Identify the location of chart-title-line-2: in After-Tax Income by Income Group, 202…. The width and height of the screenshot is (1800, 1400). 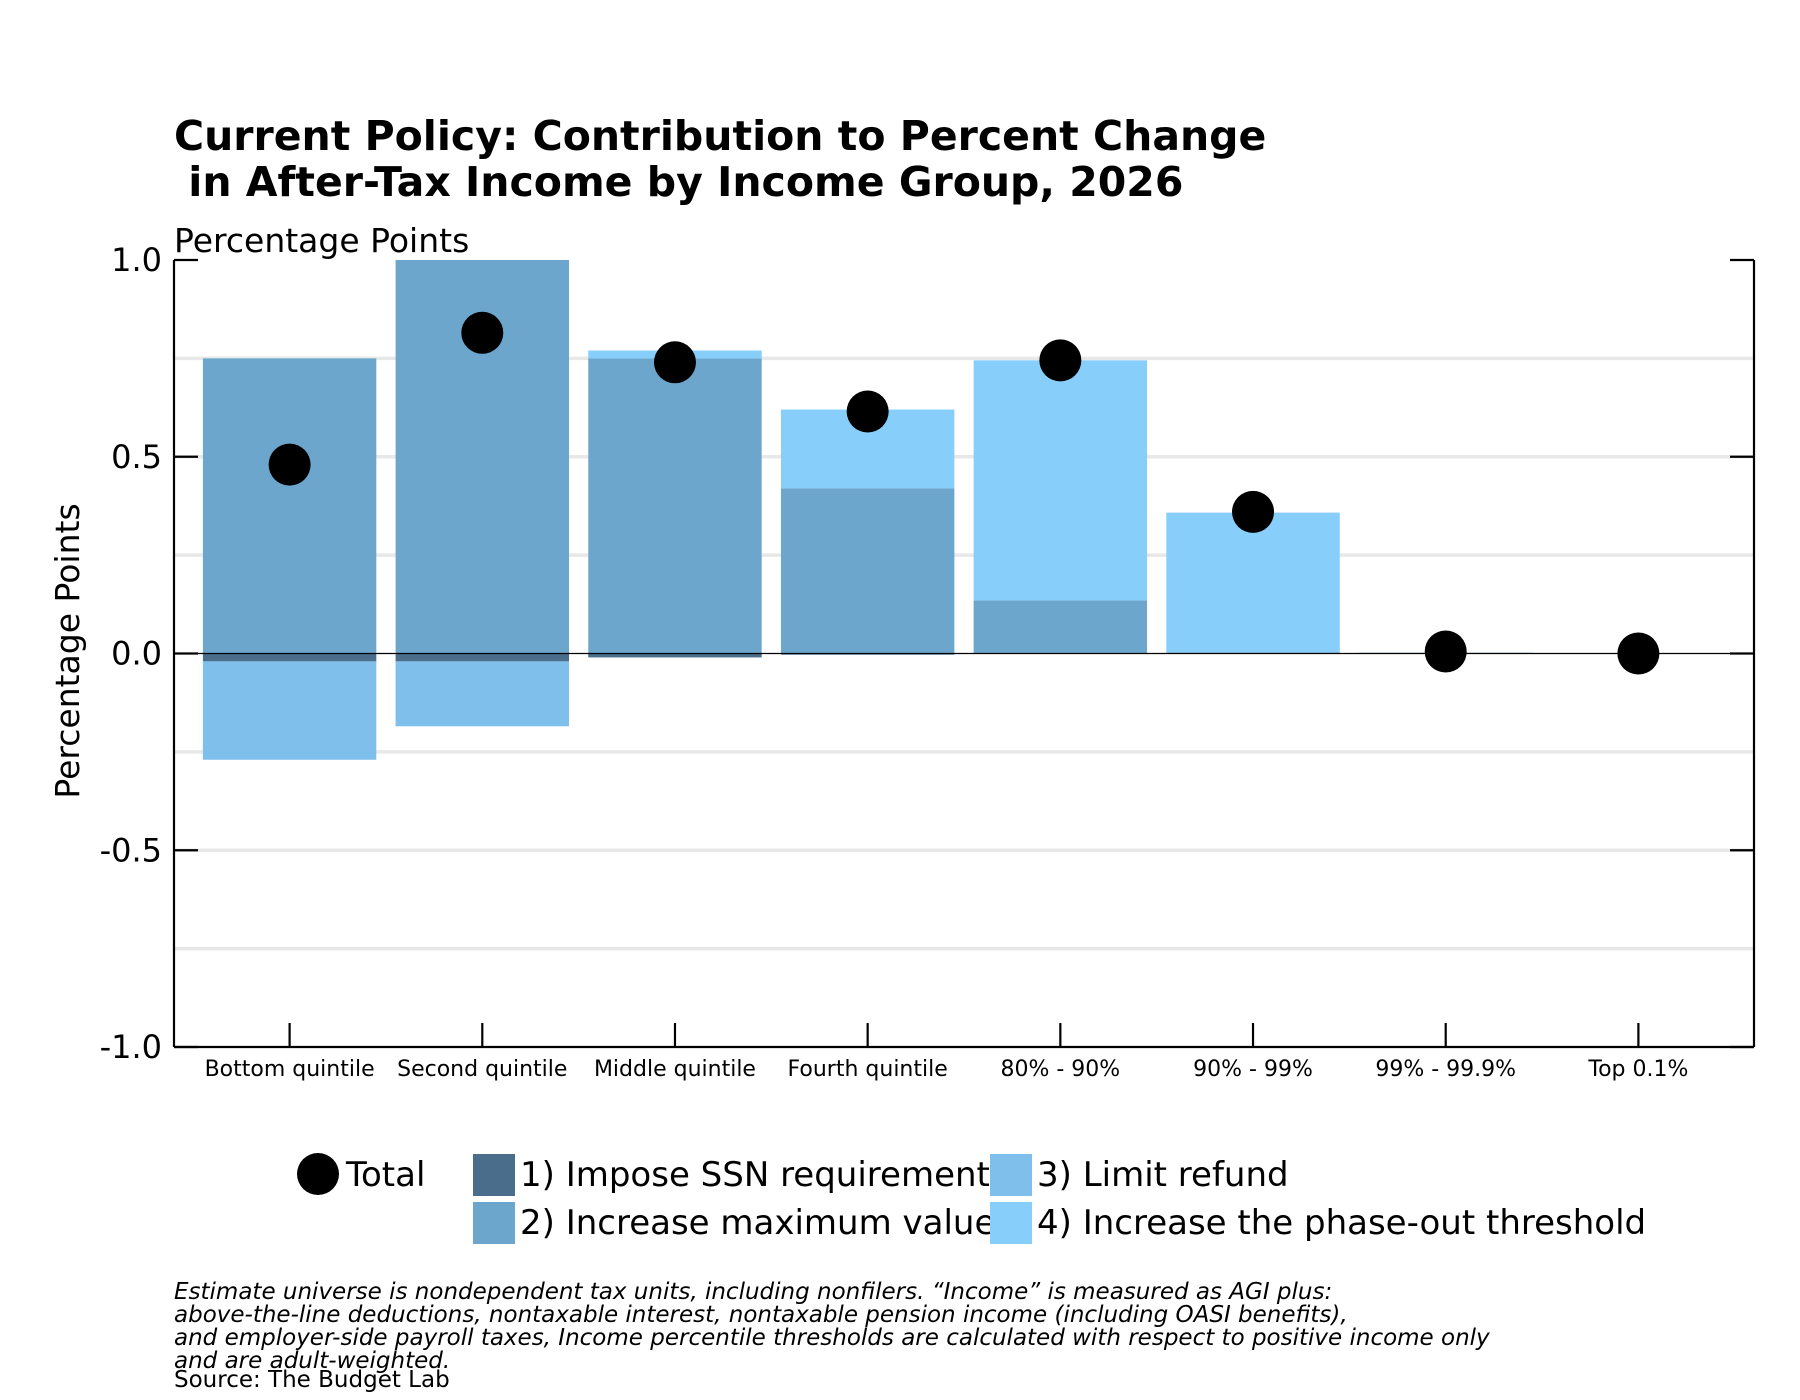
(678, 182).